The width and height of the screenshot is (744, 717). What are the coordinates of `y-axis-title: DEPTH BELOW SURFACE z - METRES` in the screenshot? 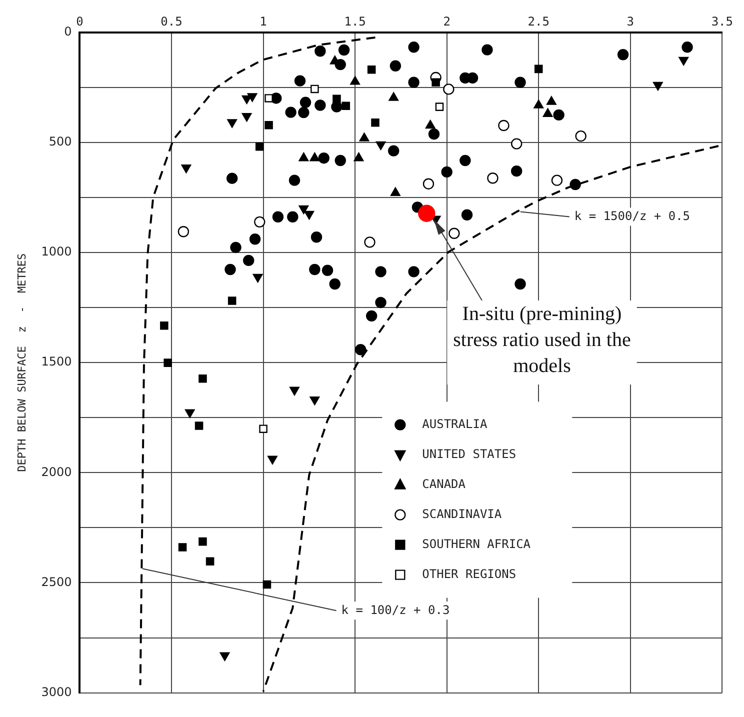 It's located at (21, 362).